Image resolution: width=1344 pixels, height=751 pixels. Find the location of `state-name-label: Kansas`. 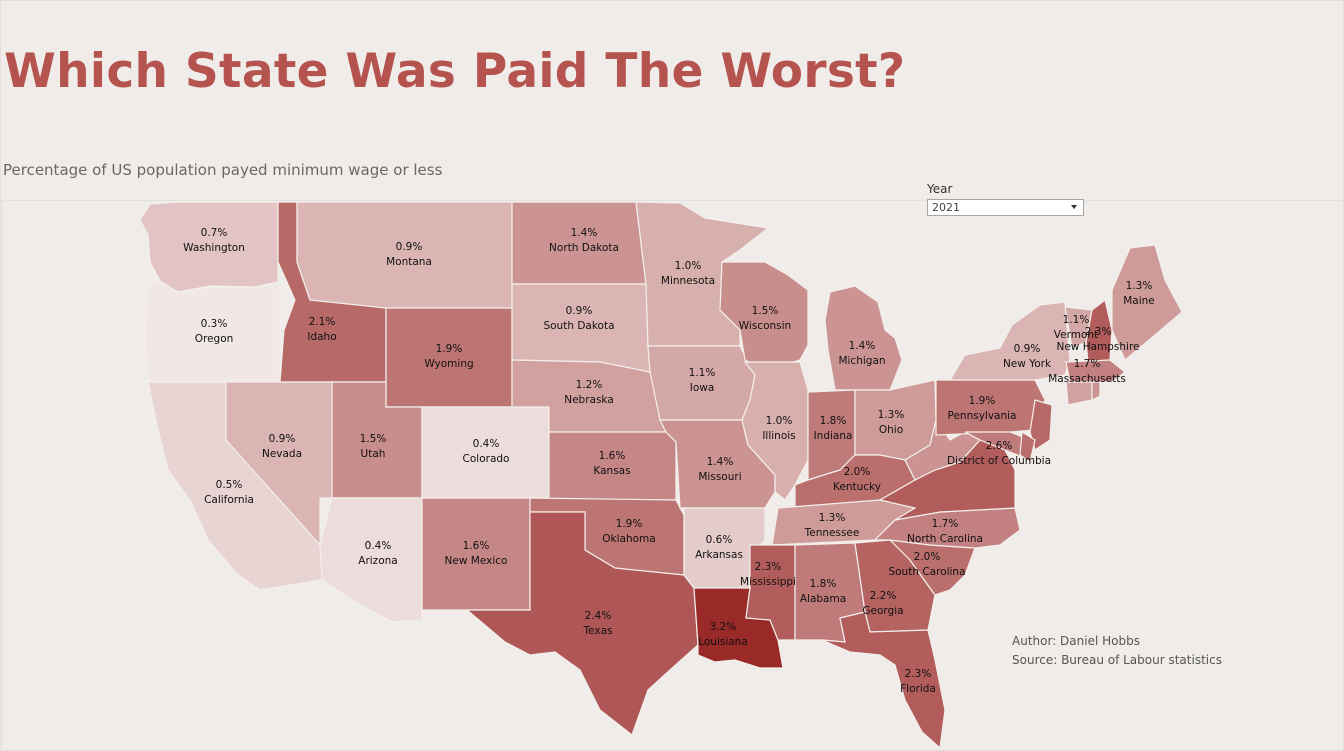

state-name-label: Kansas is located at coordinates (611, 471).